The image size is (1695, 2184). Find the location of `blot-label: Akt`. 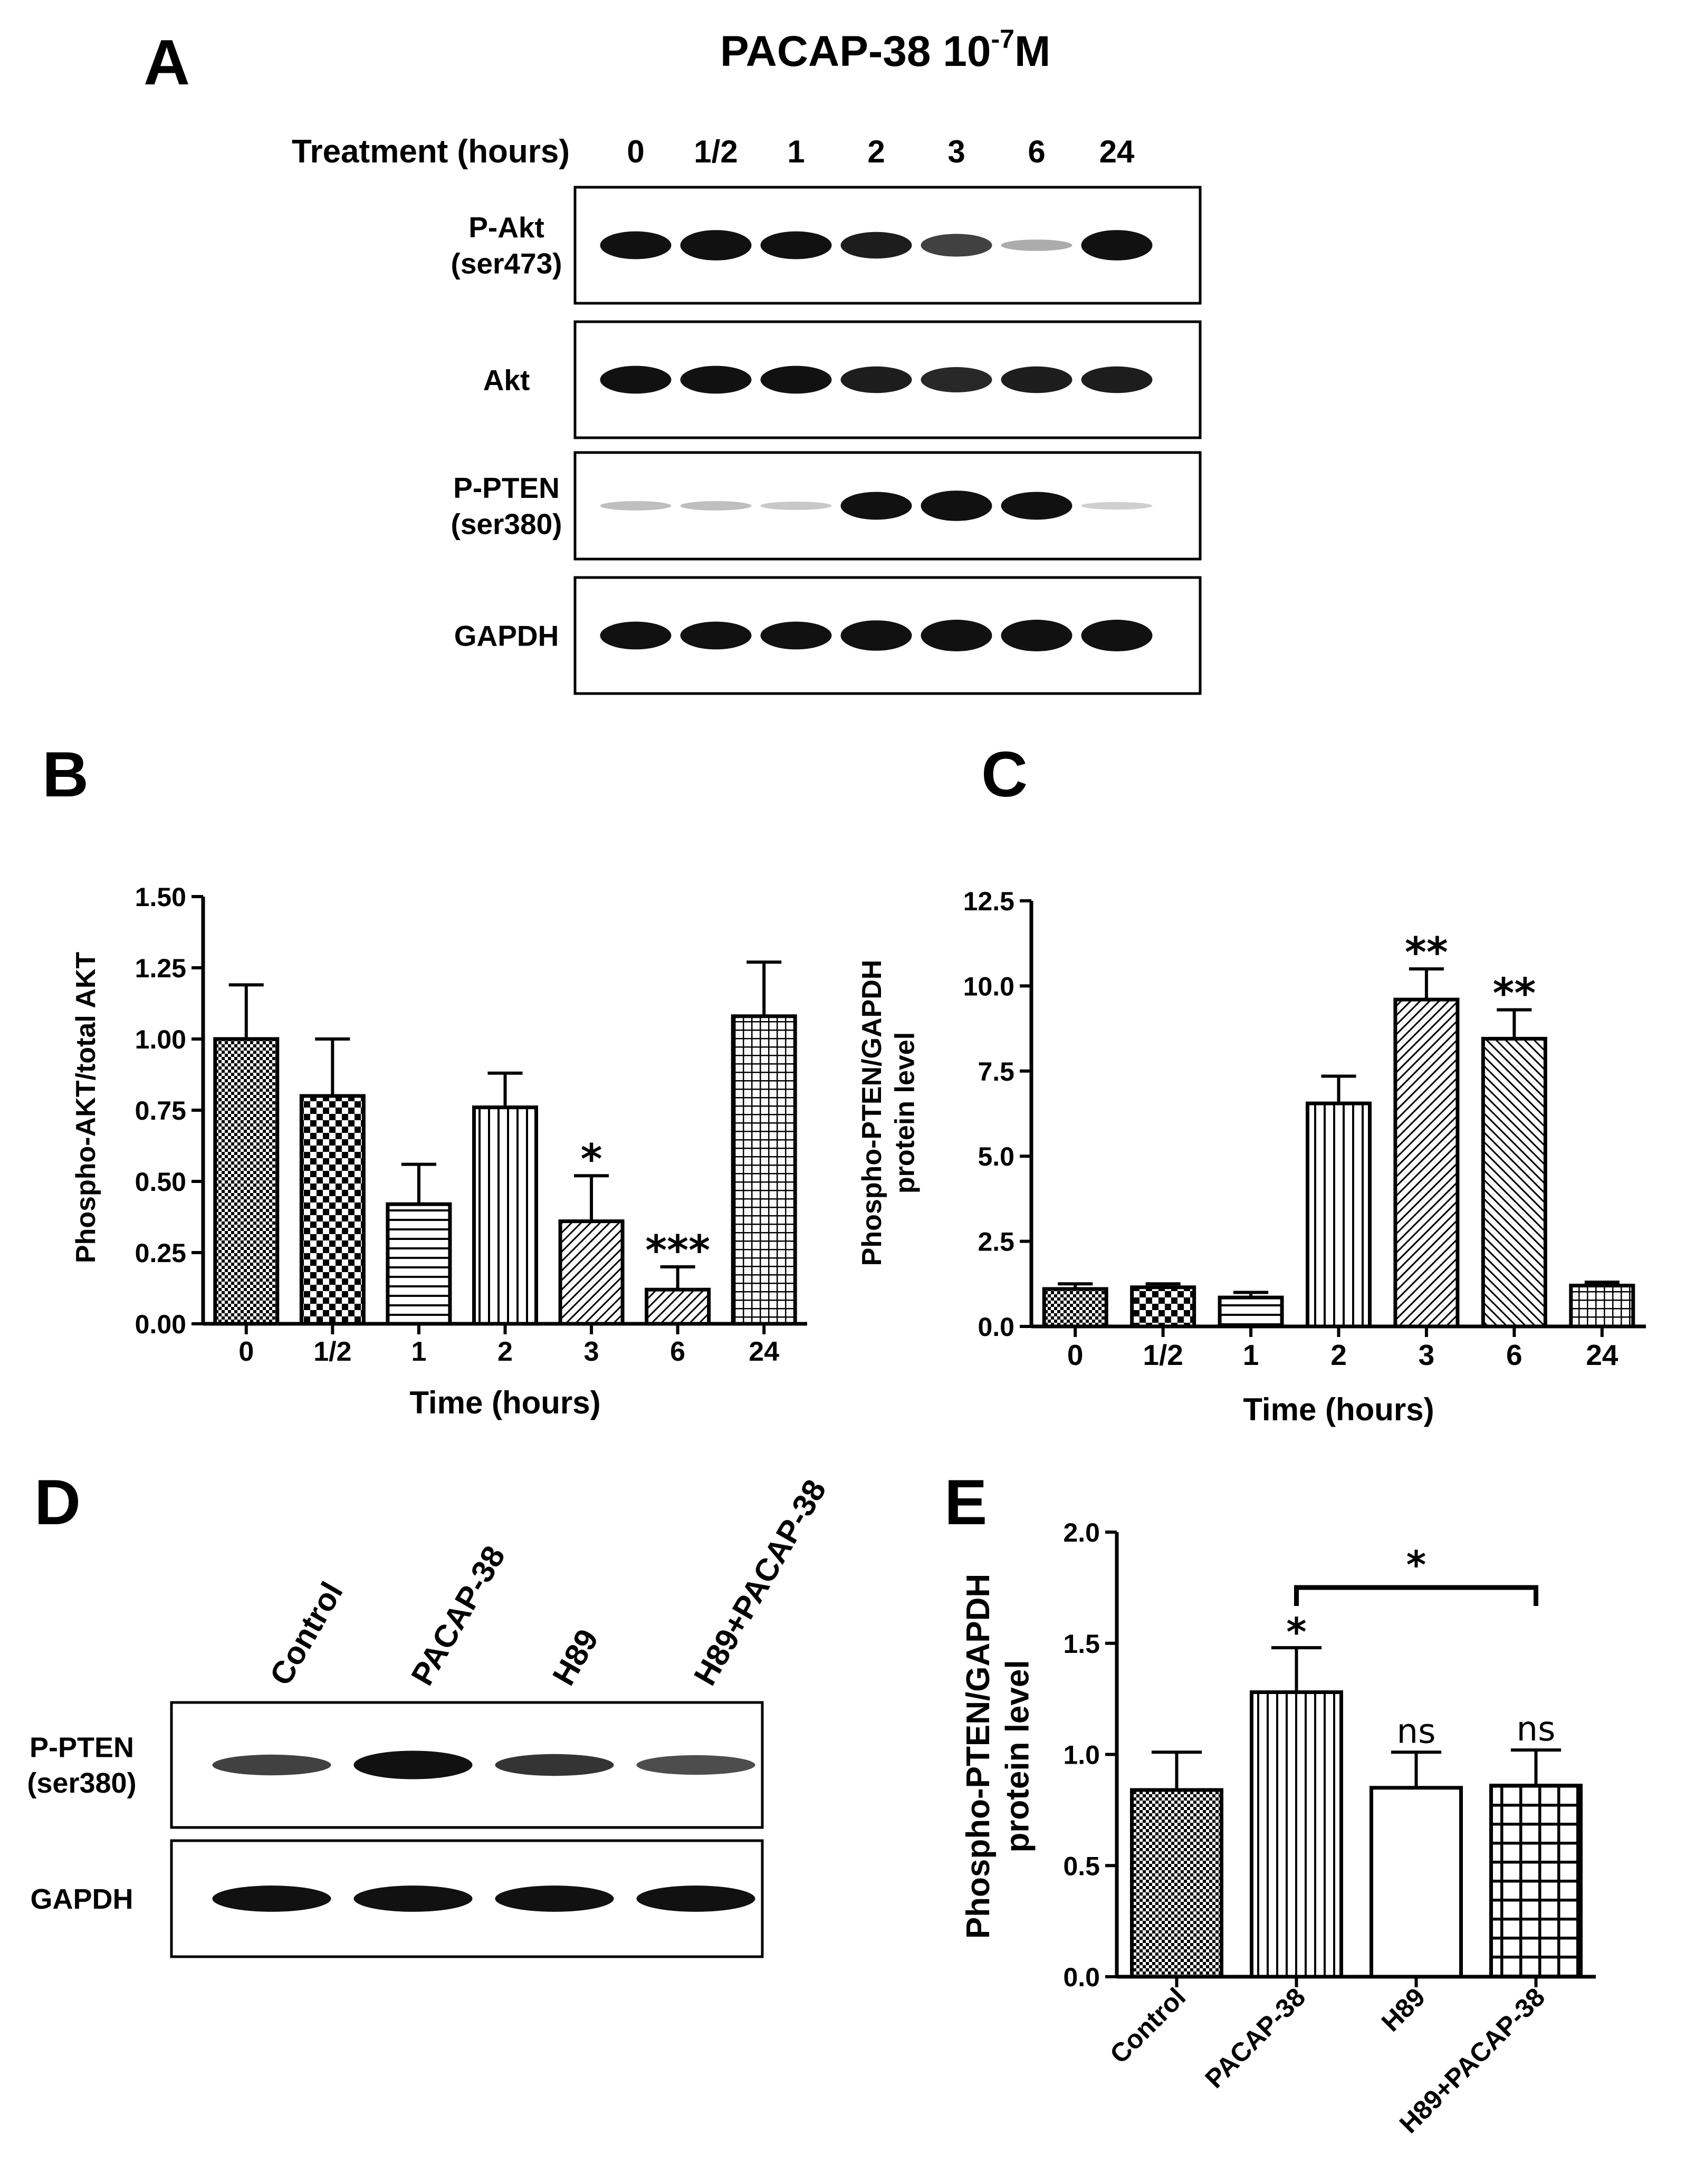

blot-label: Akt is located at coordinates (506, 379).